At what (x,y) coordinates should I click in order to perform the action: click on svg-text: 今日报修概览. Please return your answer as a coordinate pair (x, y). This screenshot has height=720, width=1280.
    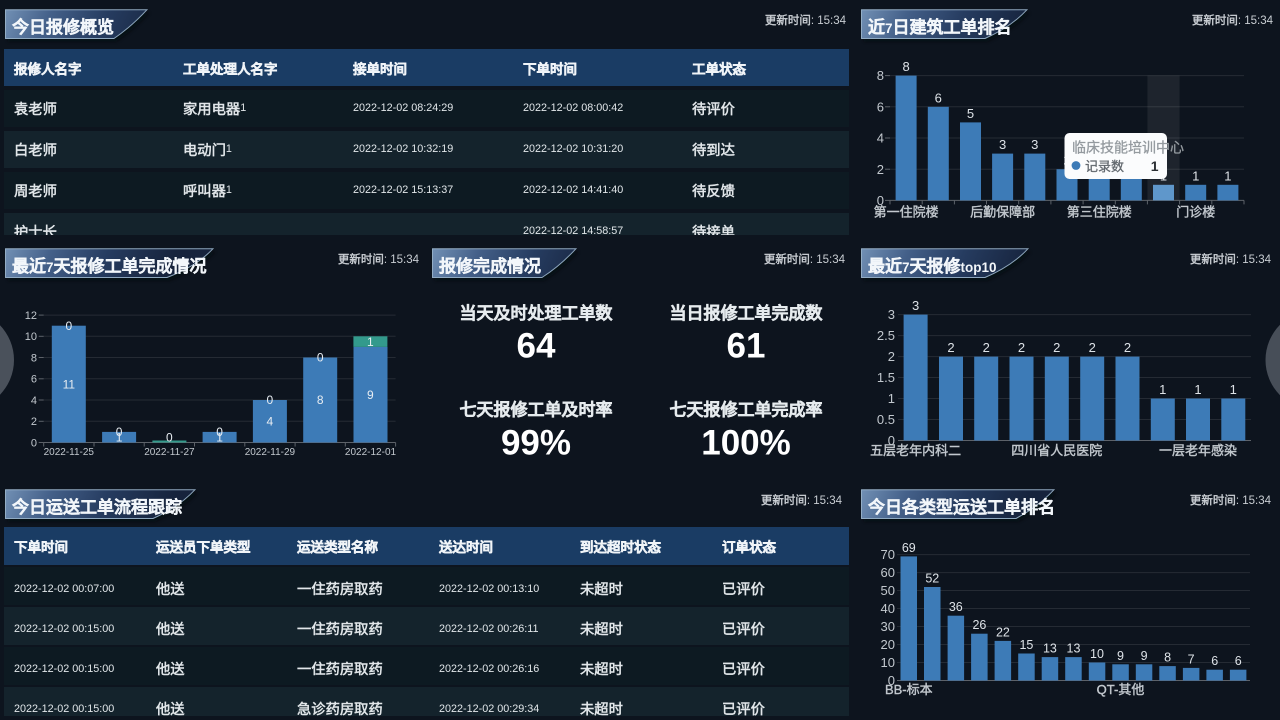
    Looking at the image, I should click on (63, 27).